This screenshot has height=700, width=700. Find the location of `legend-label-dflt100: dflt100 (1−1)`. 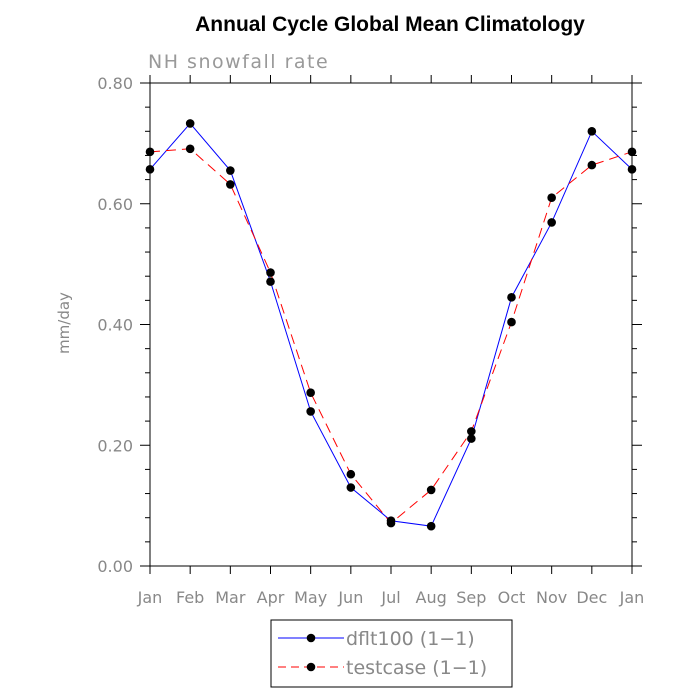

legend-label-dflt100: dflt100 (1−1) is located at coordinates (410, 639).